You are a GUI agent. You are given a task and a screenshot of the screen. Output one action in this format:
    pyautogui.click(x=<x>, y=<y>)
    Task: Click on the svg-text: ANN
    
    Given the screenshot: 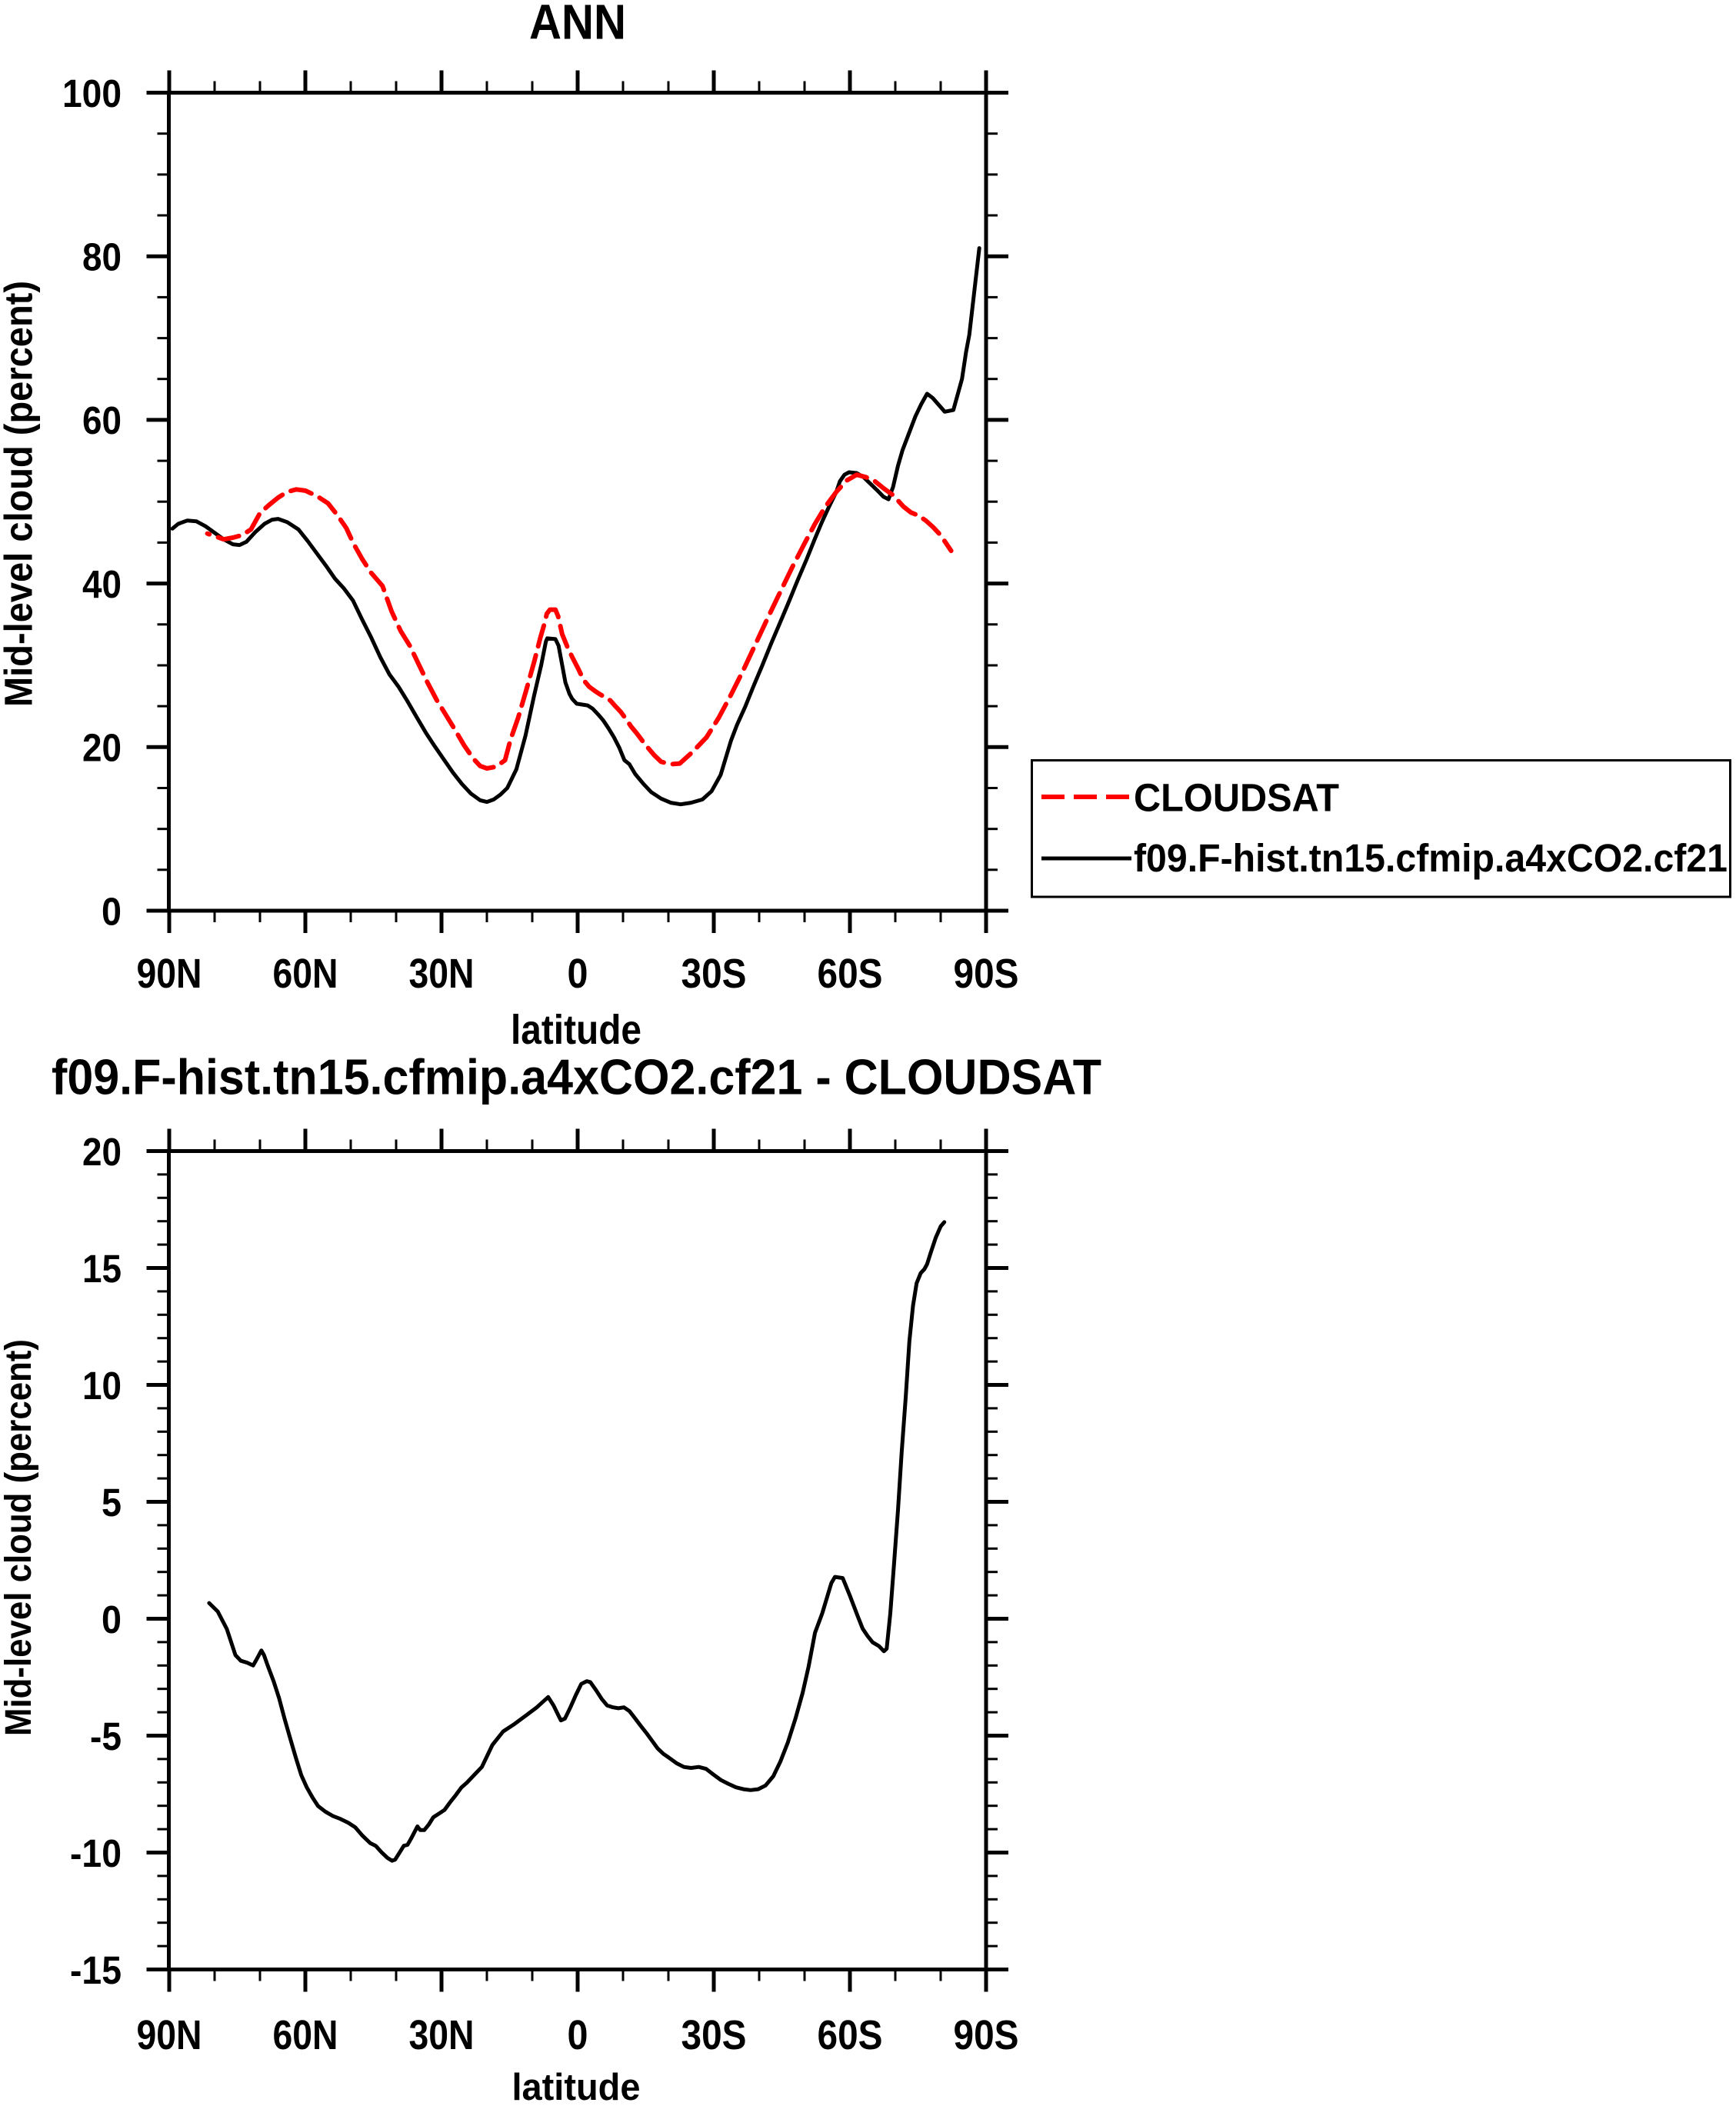 What is the action you would take?
    pyautogui.click(x=577, y=25)
    